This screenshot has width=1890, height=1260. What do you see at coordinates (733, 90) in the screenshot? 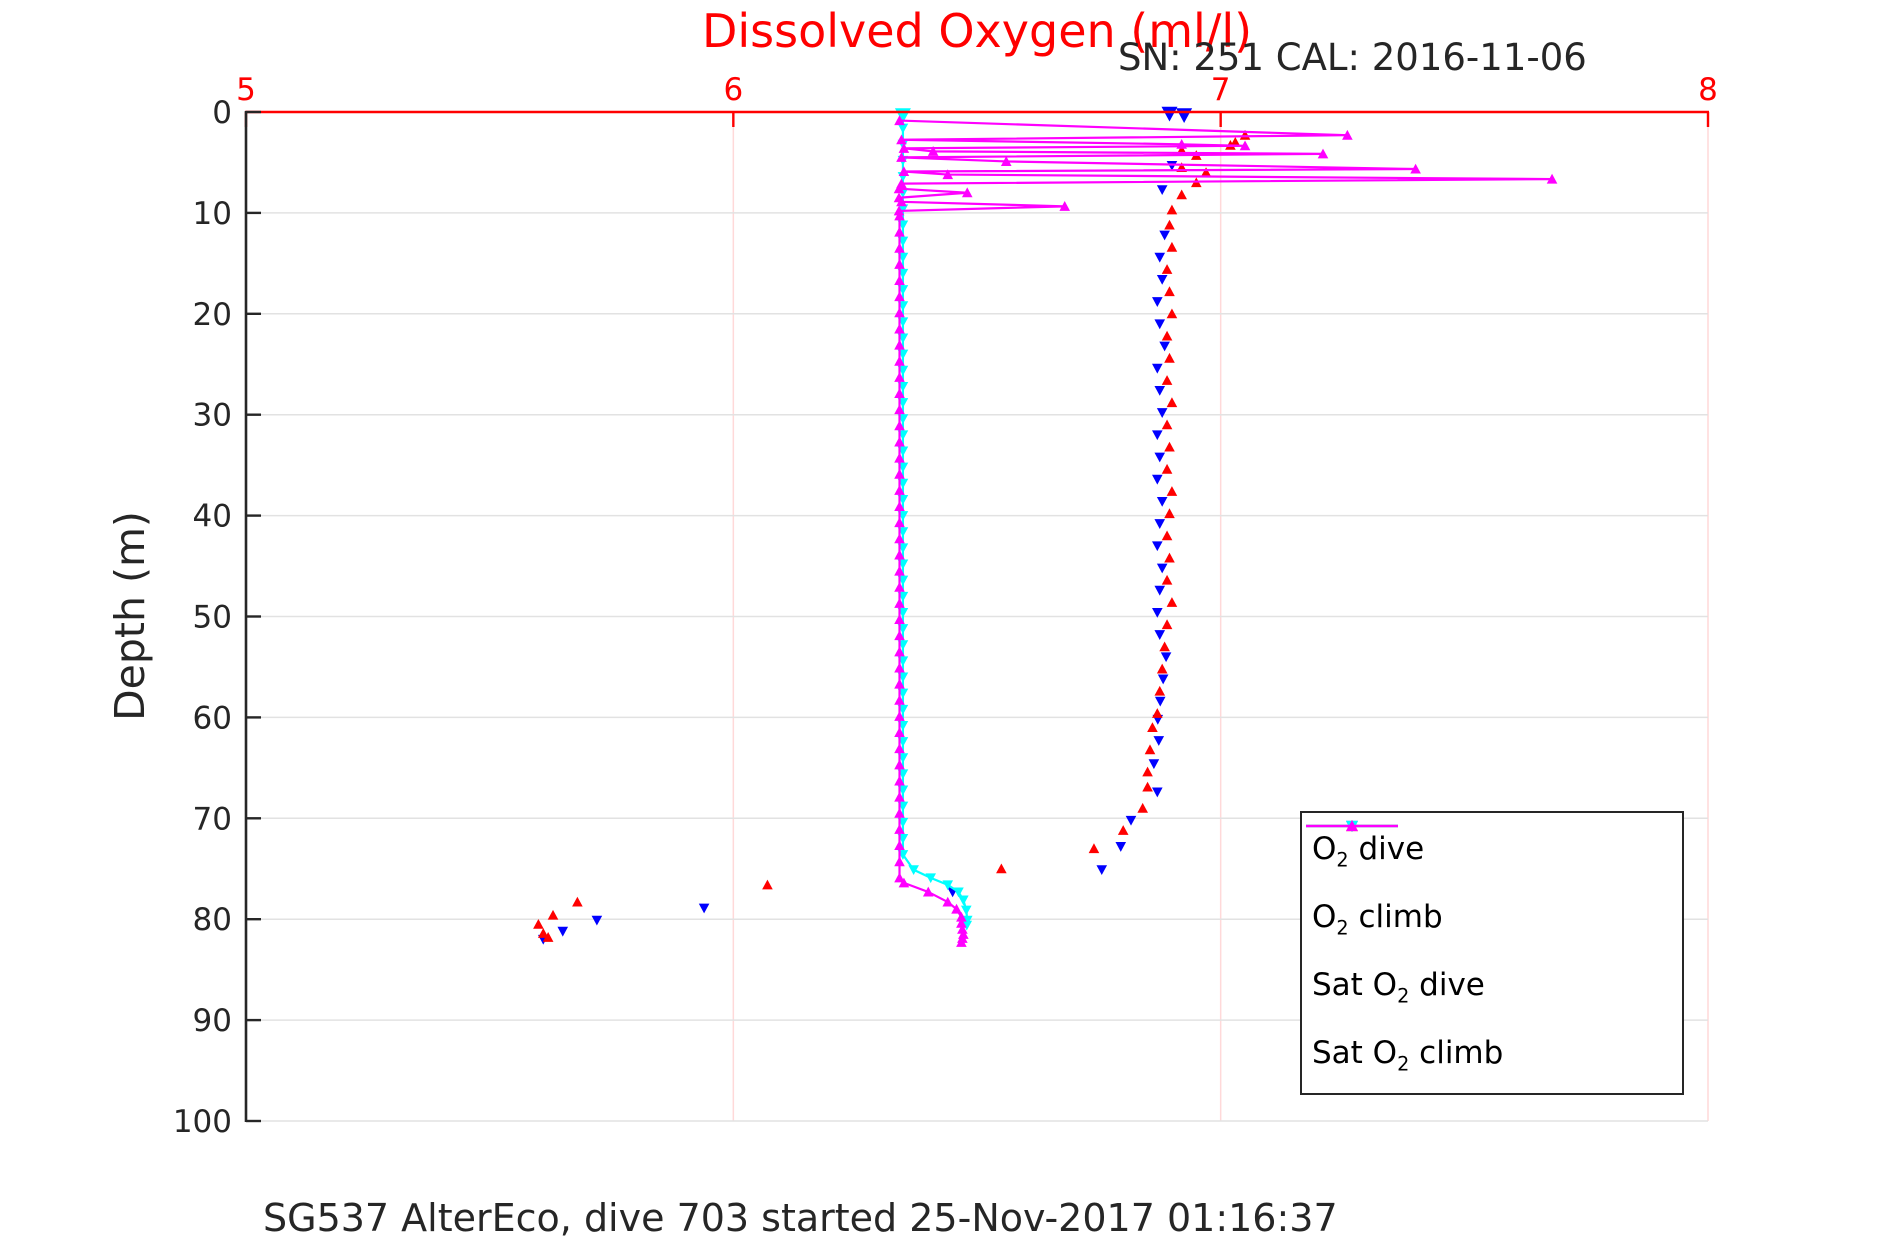
I see `svg-text: 6` at bounding box center [733, 90].